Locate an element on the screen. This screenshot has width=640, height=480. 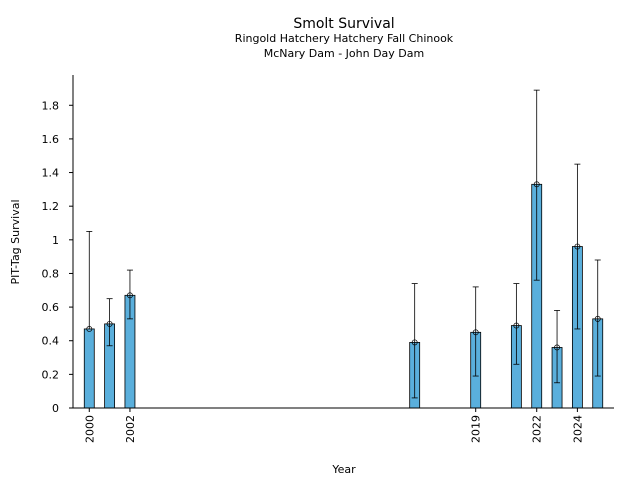
chart-title: Smolt Survival is located at coordinates (343, 24).